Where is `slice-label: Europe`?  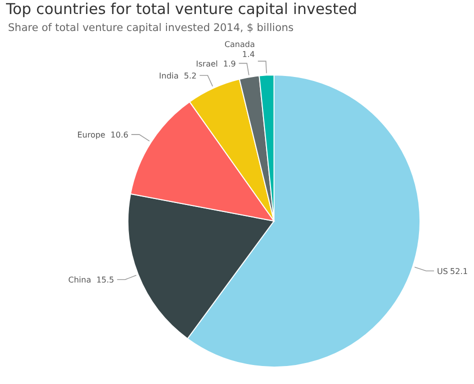 slice-label: Europe is located at coordinates (91, 135).